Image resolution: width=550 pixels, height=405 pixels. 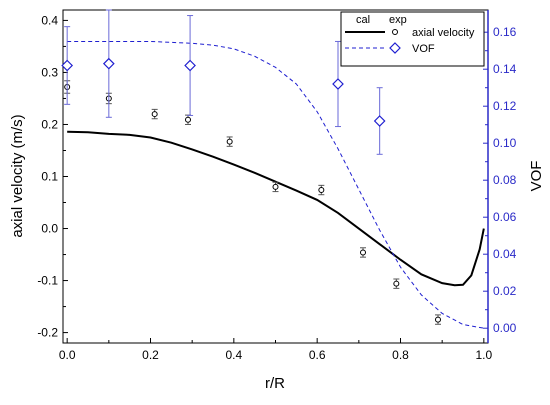 What do you see at coordinates (505, 69) in the screenshot?
I see `y-right-tick-label: 0.14` at bounding box center [505, 69].